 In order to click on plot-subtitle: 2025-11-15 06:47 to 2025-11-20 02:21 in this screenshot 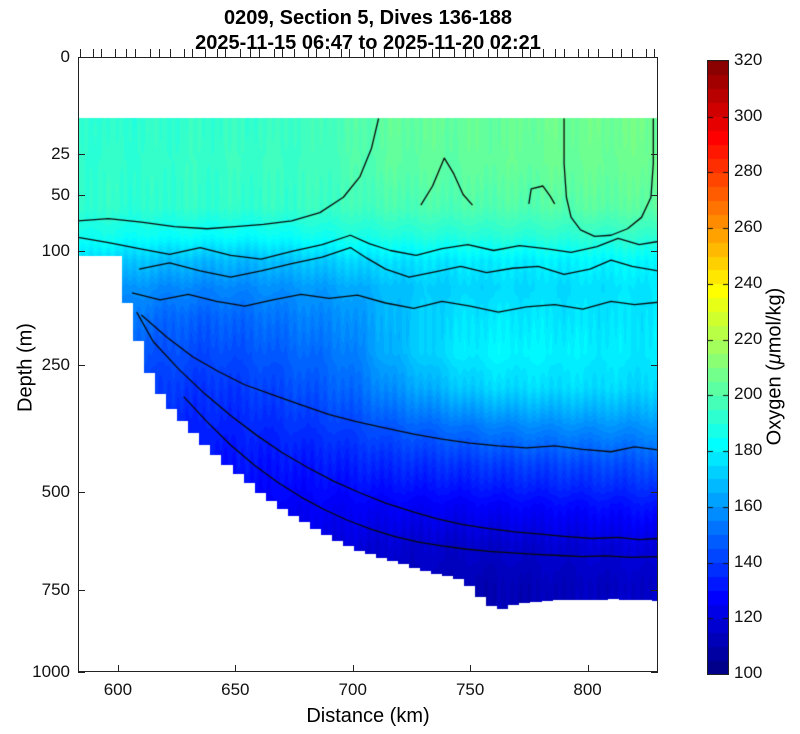, I will do `click(368, 43)`.